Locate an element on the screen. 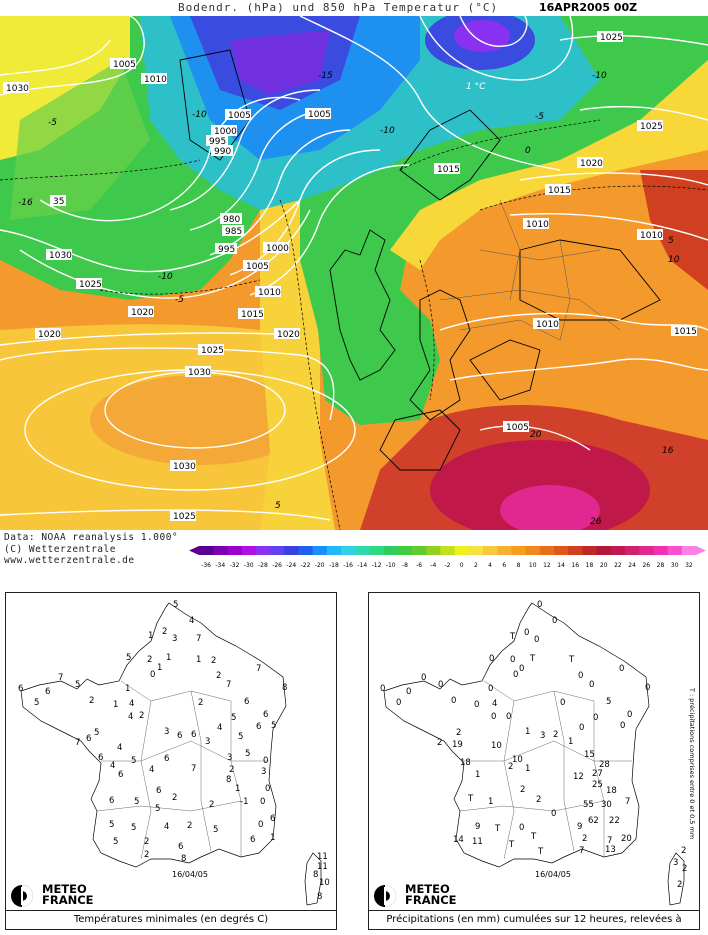 Image resolution: width=708 pixels, height=935 pixels. svg-text: 995 is located at coordinates (226, 250).